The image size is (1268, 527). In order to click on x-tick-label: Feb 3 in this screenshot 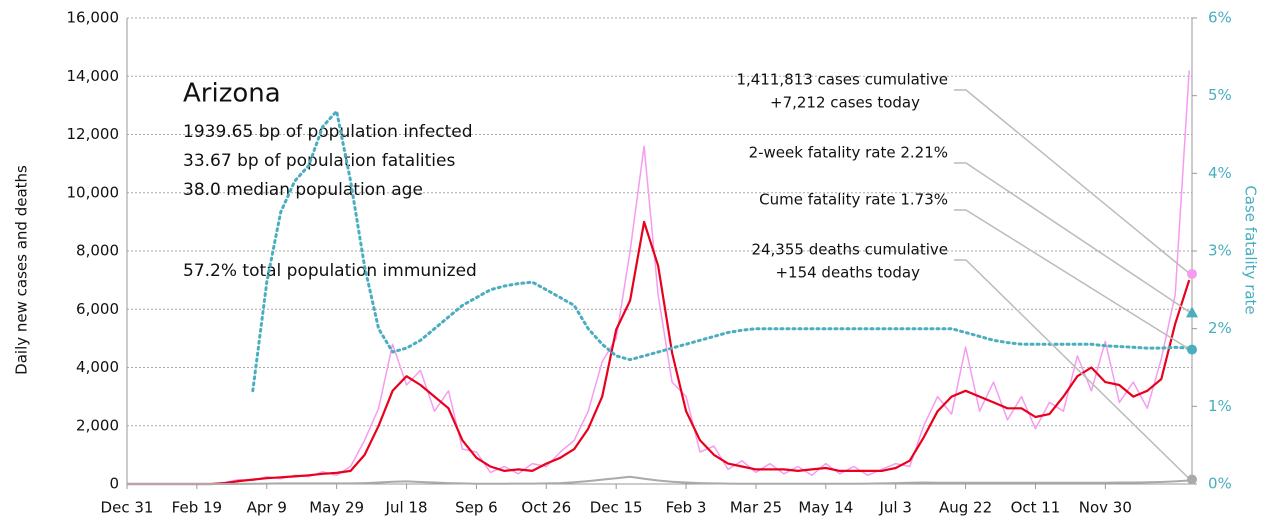, I will do `click(686, 508)`.